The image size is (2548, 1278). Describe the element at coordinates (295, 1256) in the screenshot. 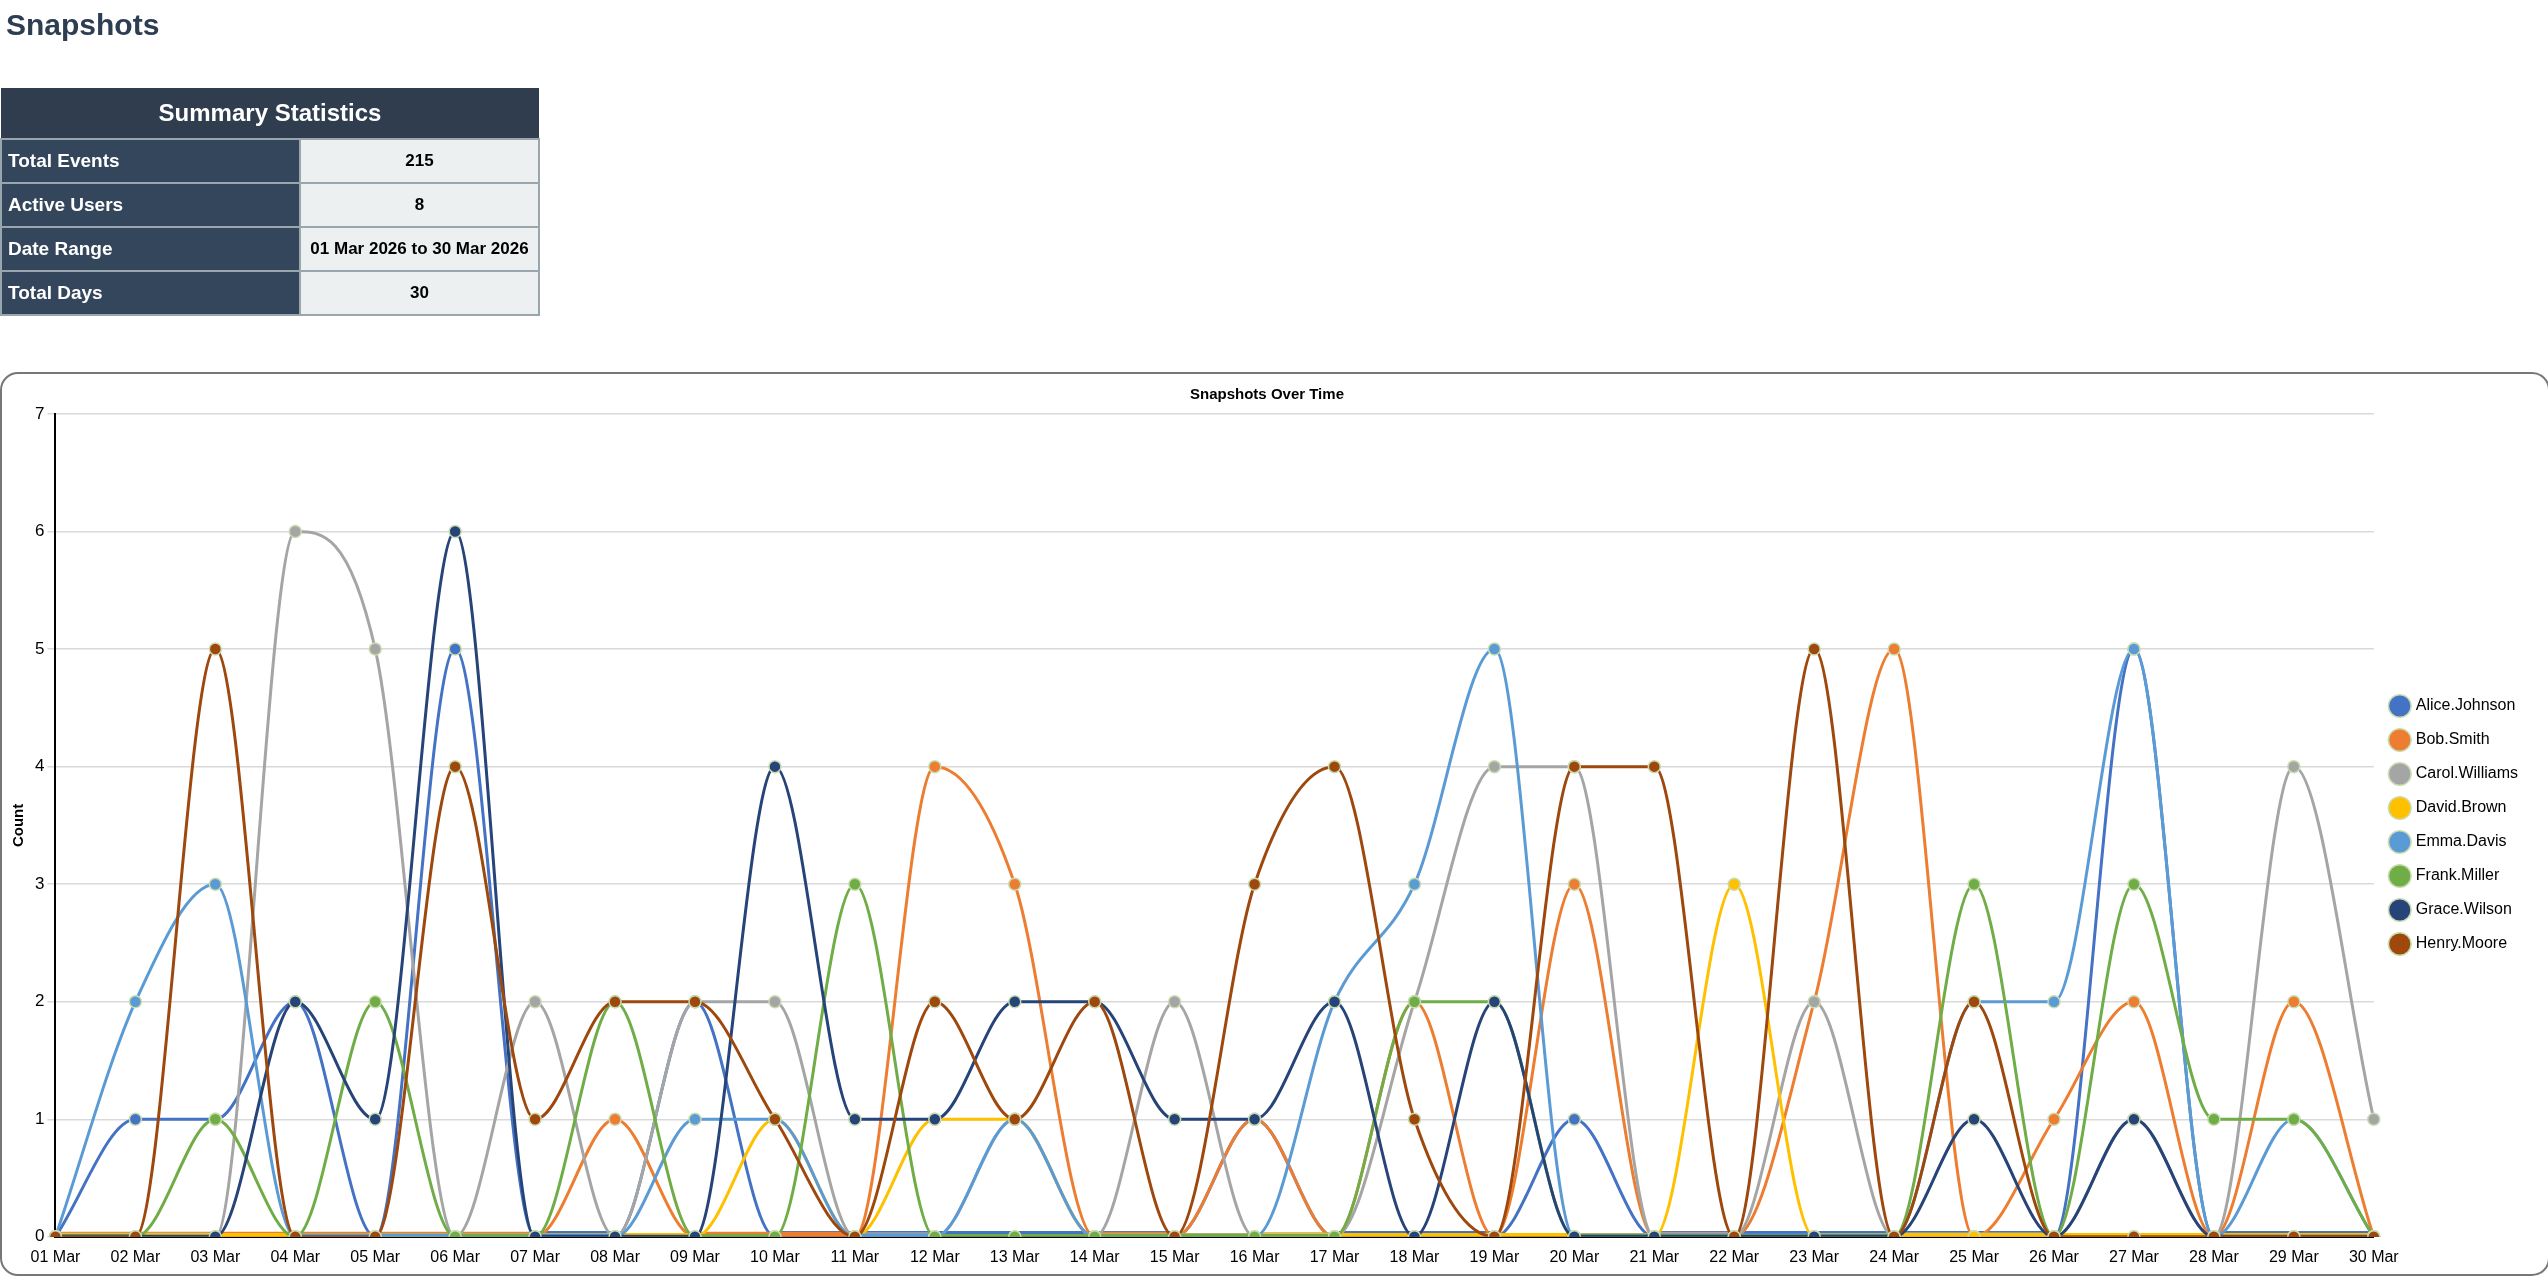

I see `x-tick-label: 04 Mar` at that location.